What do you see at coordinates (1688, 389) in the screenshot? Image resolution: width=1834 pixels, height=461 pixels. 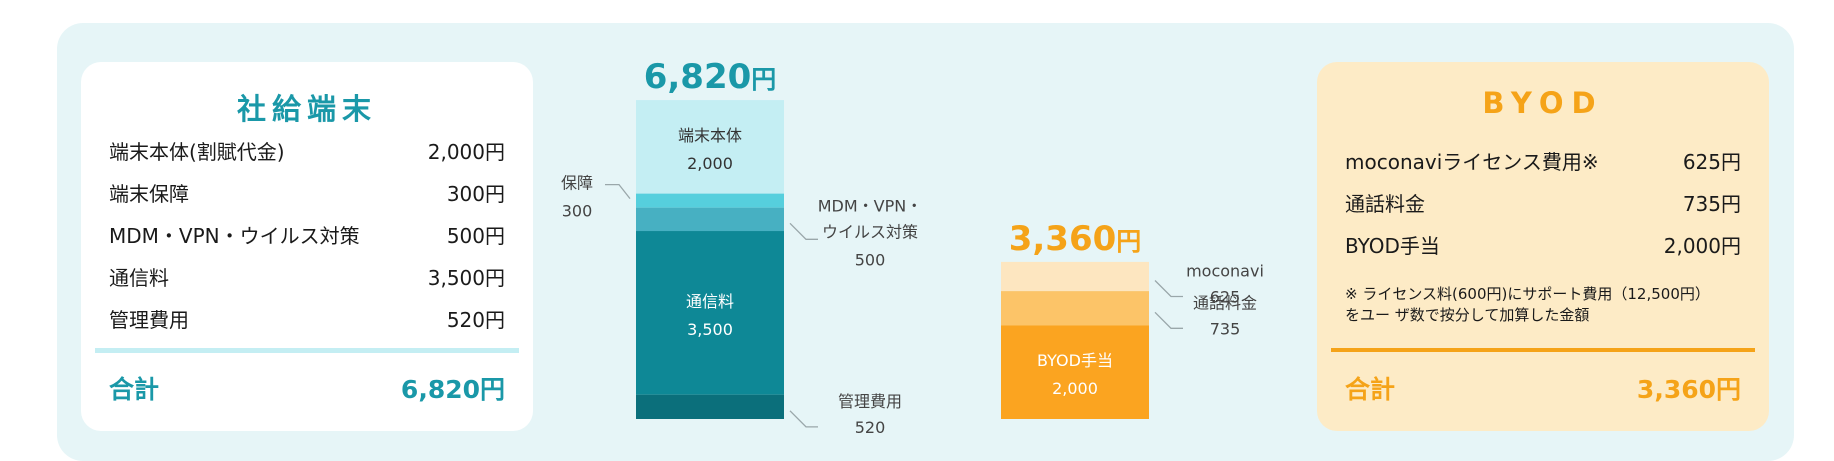 I see `total-value: 3,360円` at bounding box center [1688, 389].